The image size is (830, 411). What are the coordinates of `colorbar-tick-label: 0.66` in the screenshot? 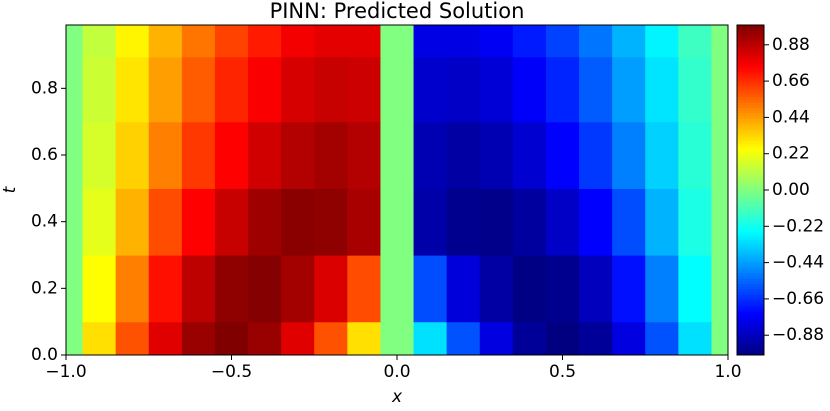 It's located at (791, 81).